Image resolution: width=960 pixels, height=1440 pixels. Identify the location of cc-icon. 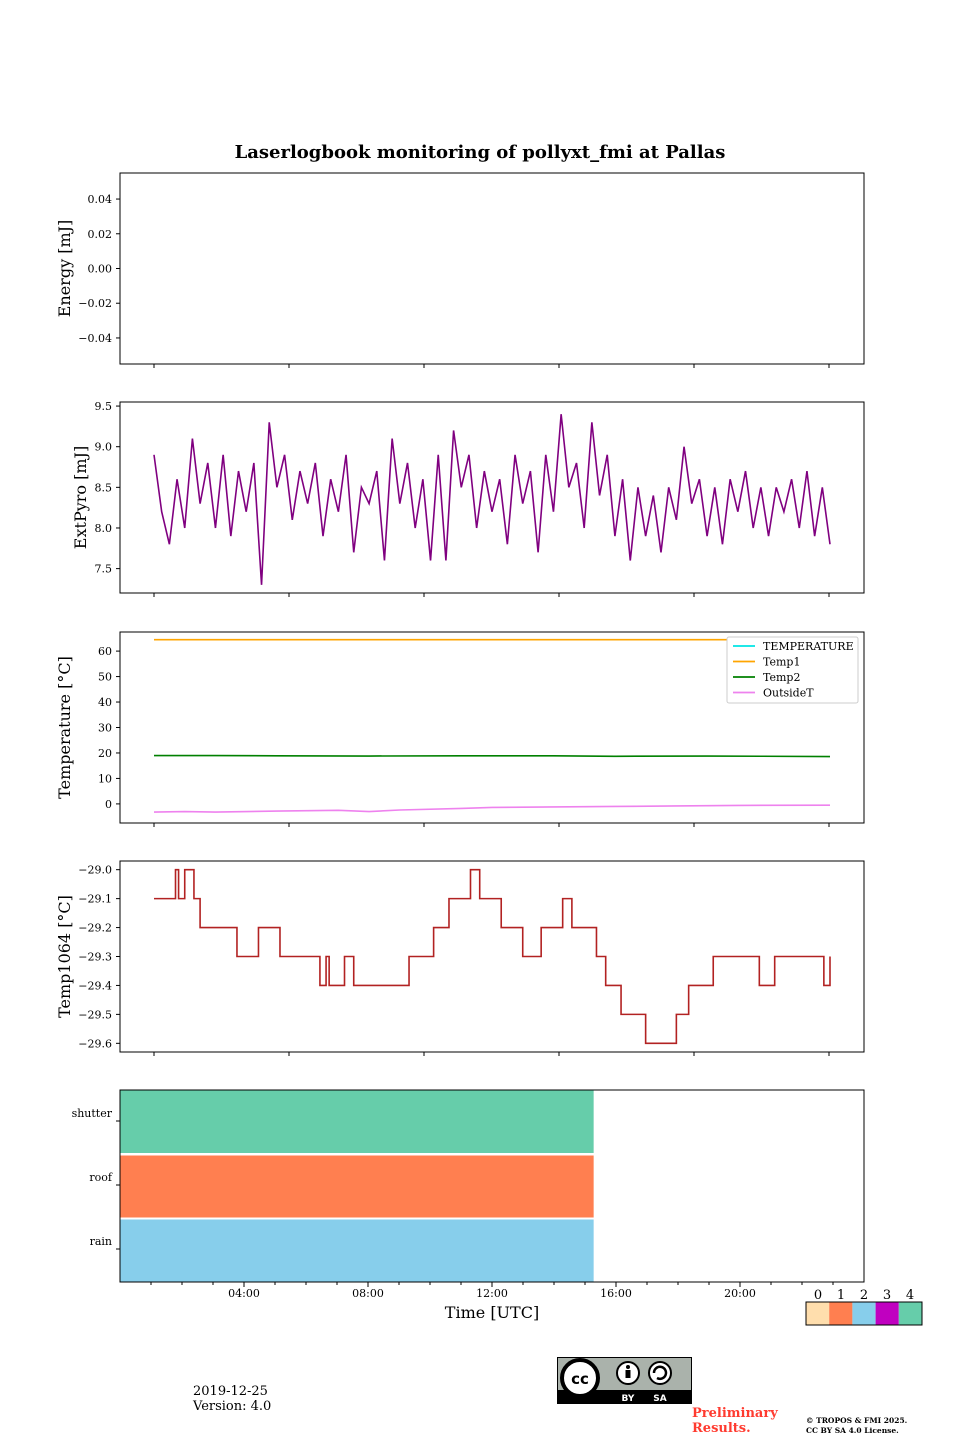
(580, 1378).